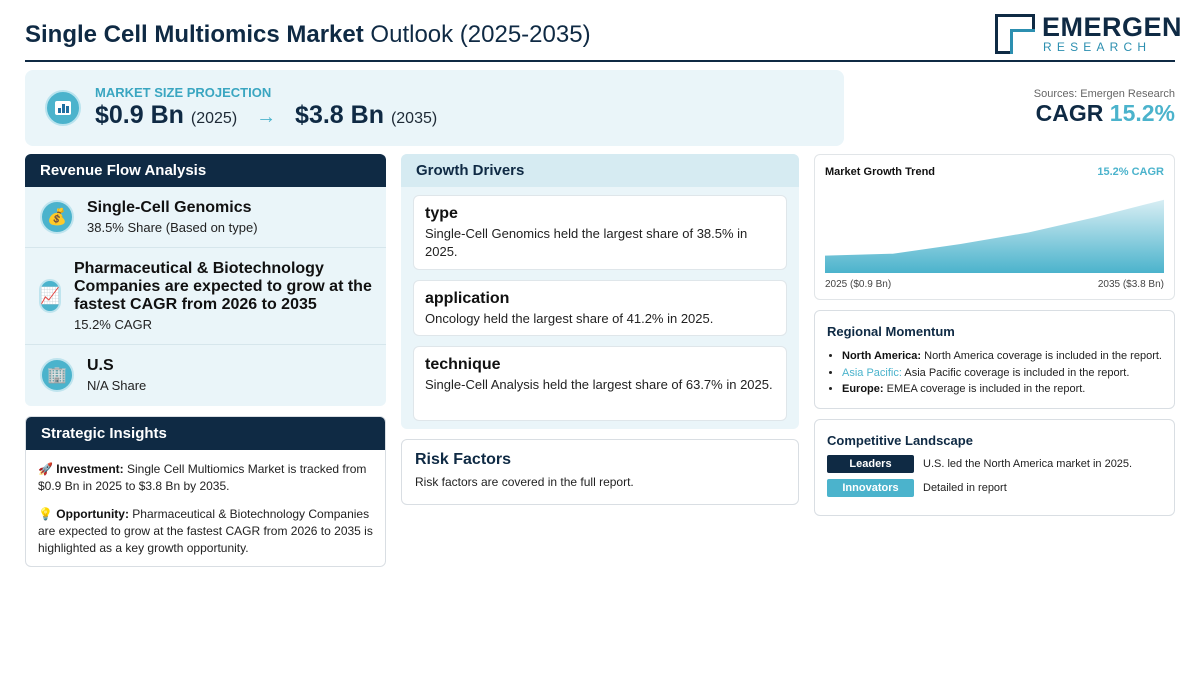 The height and width of the screenshot is (700, 1200). I want to click on innovators-badge: Innovators, so click(870, 488).